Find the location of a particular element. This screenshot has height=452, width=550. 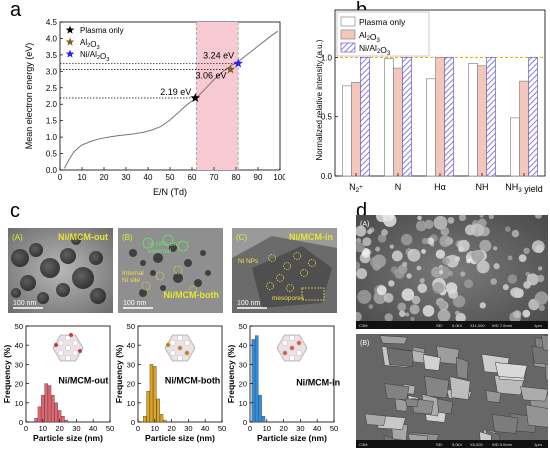

chart-b-legend-label: Plasma only is located at coordinates (382, 22).